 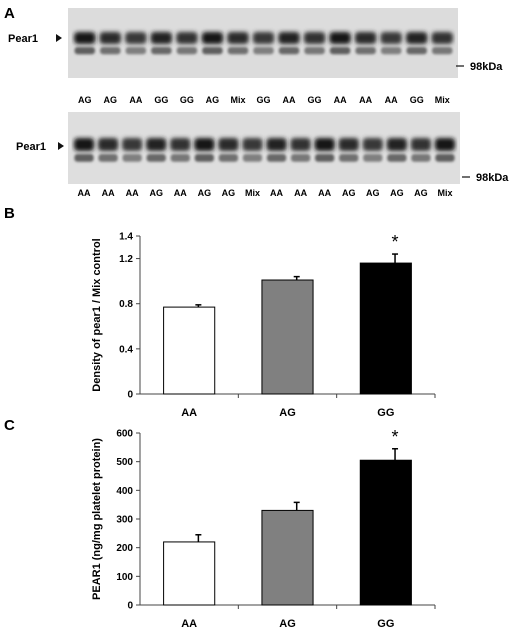 I want to click on blot-1-bands, so click(x=263, y=43).